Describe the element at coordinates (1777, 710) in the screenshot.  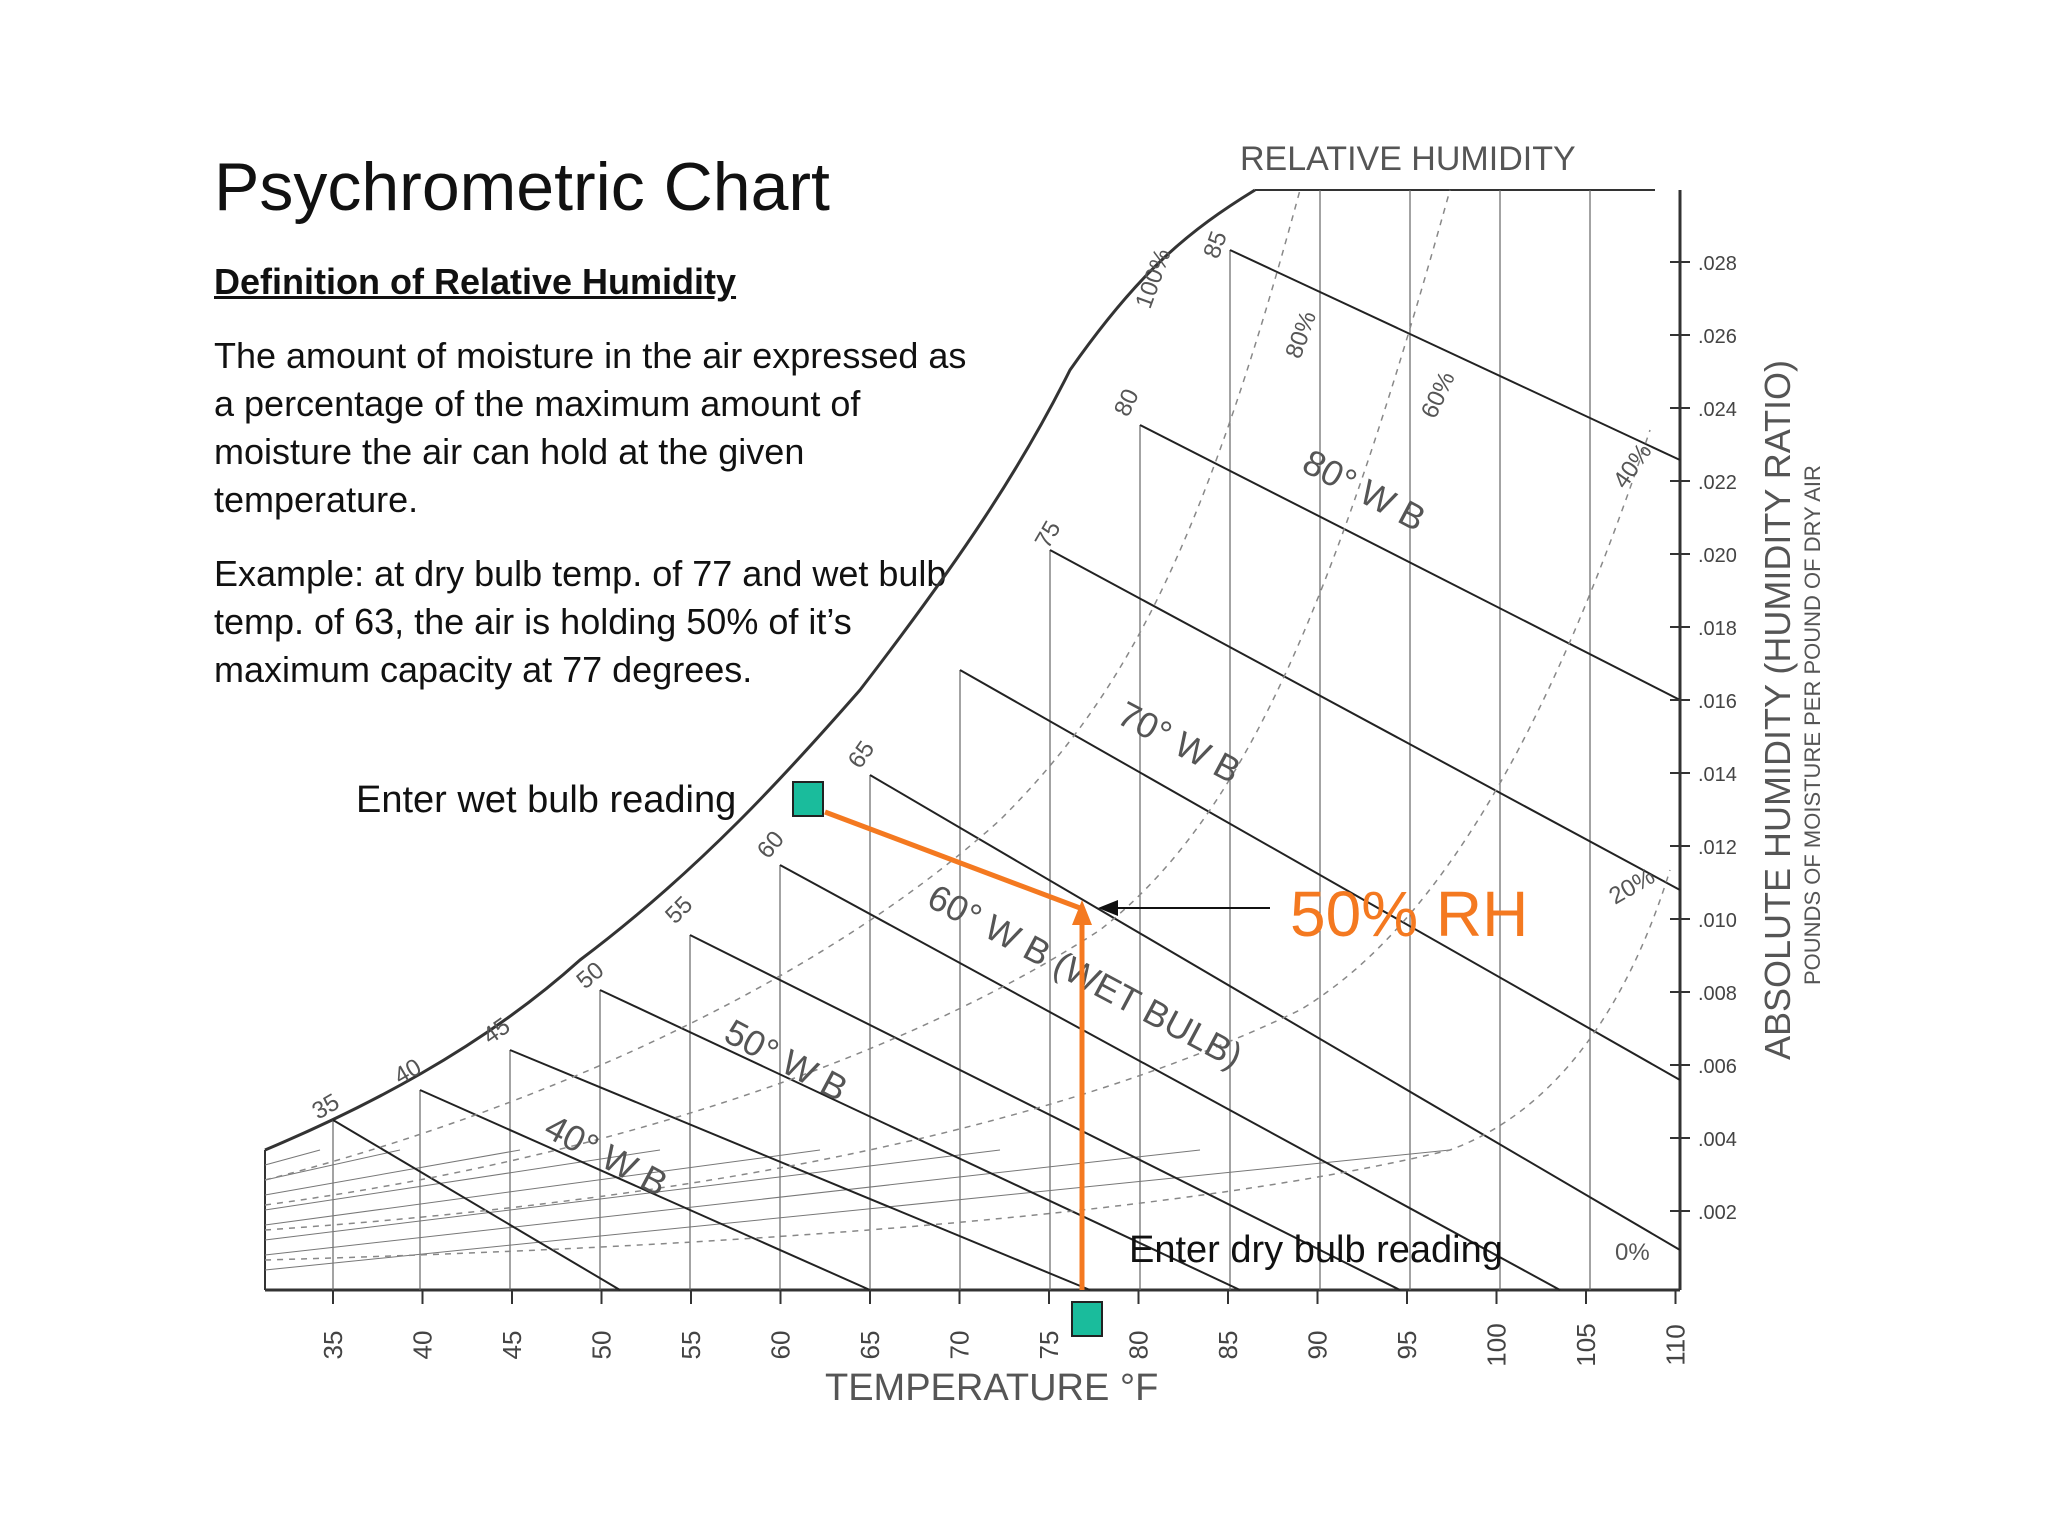
I see `y-axis-label-main: ABSOLUTE HUMIDITY (HUMIDITY RATIO)` at that location.